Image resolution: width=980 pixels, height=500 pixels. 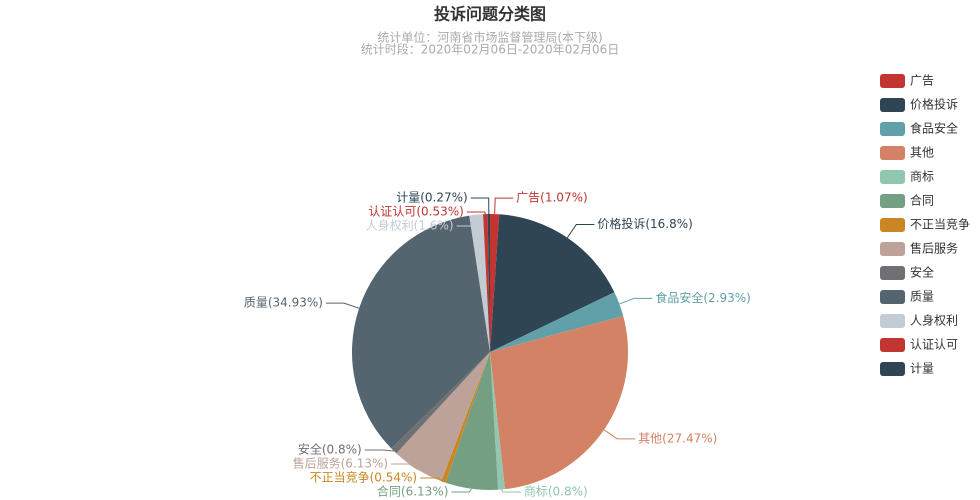 I want to click on legend-label: 广告, so click(x=922, y=81).